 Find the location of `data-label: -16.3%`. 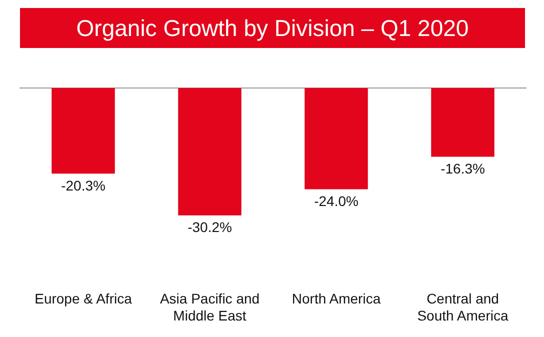

data-label: -16.3% is located at coordinates (462, 168).